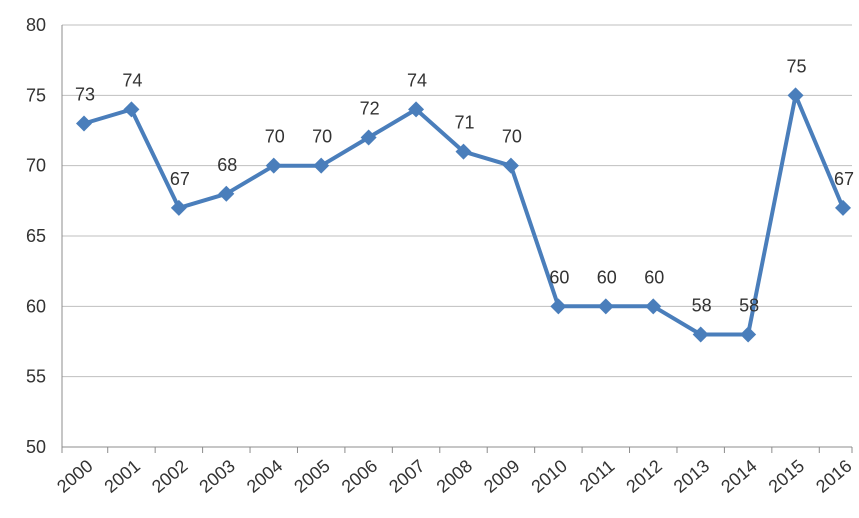  What do you see at coordinates (843, 207) in the screenshot?
I see `data-point-2016` at bounding box center [843, 207].